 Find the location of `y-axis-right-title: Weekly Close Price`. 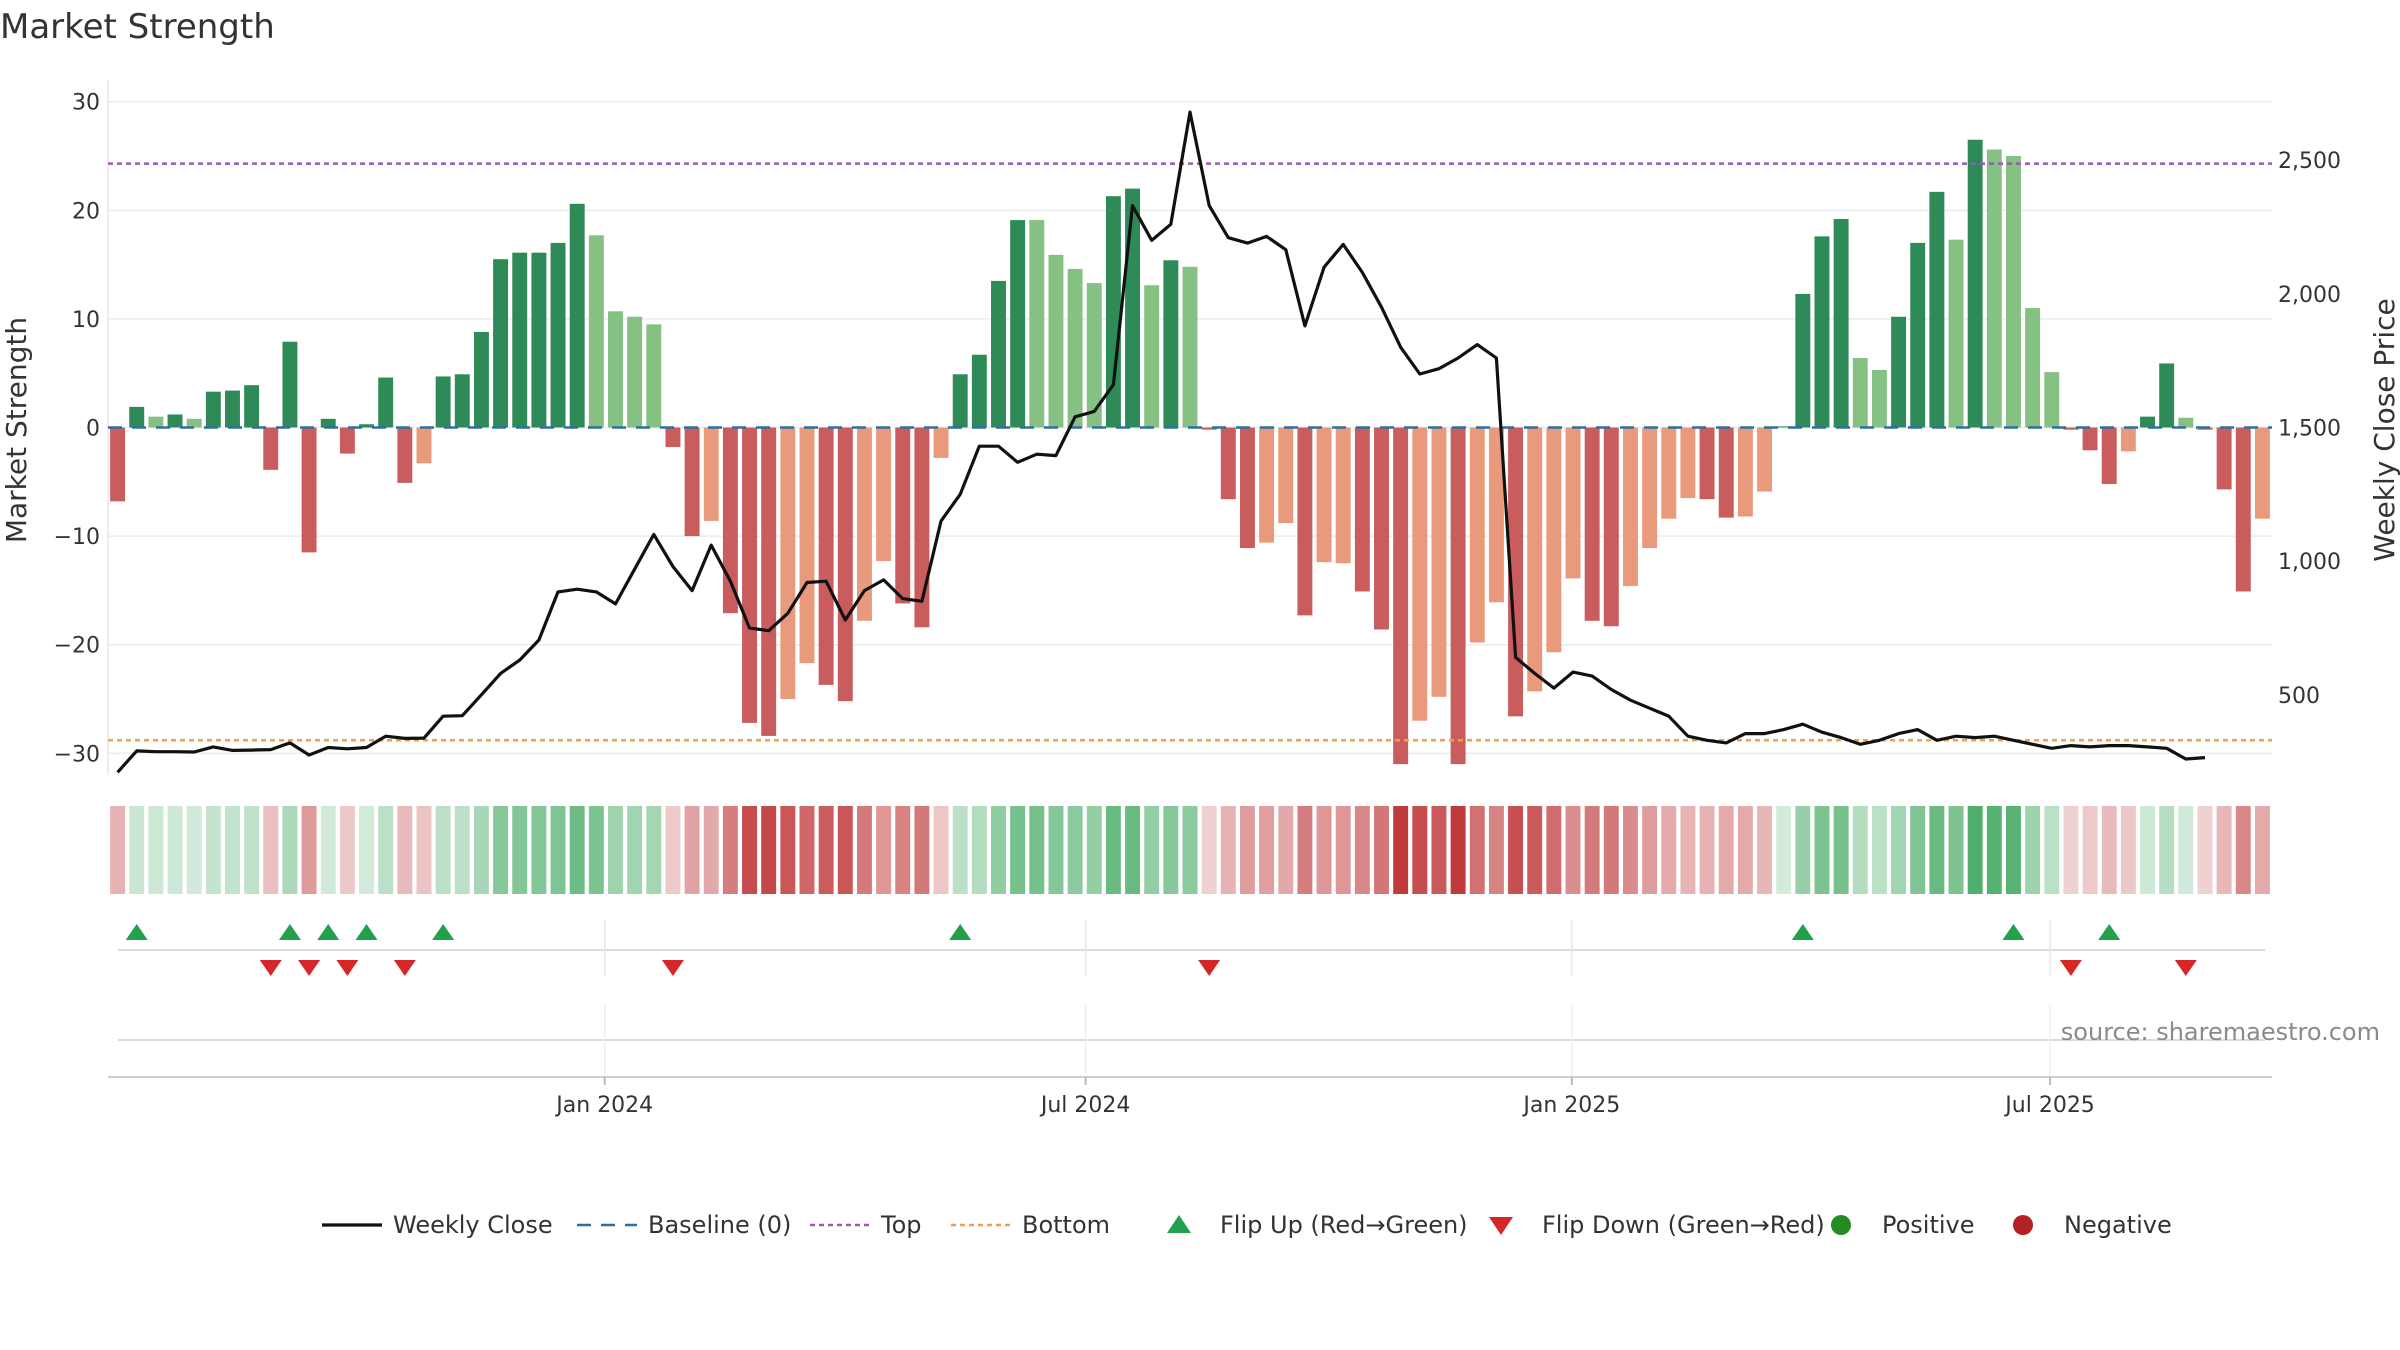

y-axis-right-title: Weekly Close Price is located at coordinates (2384, 429).